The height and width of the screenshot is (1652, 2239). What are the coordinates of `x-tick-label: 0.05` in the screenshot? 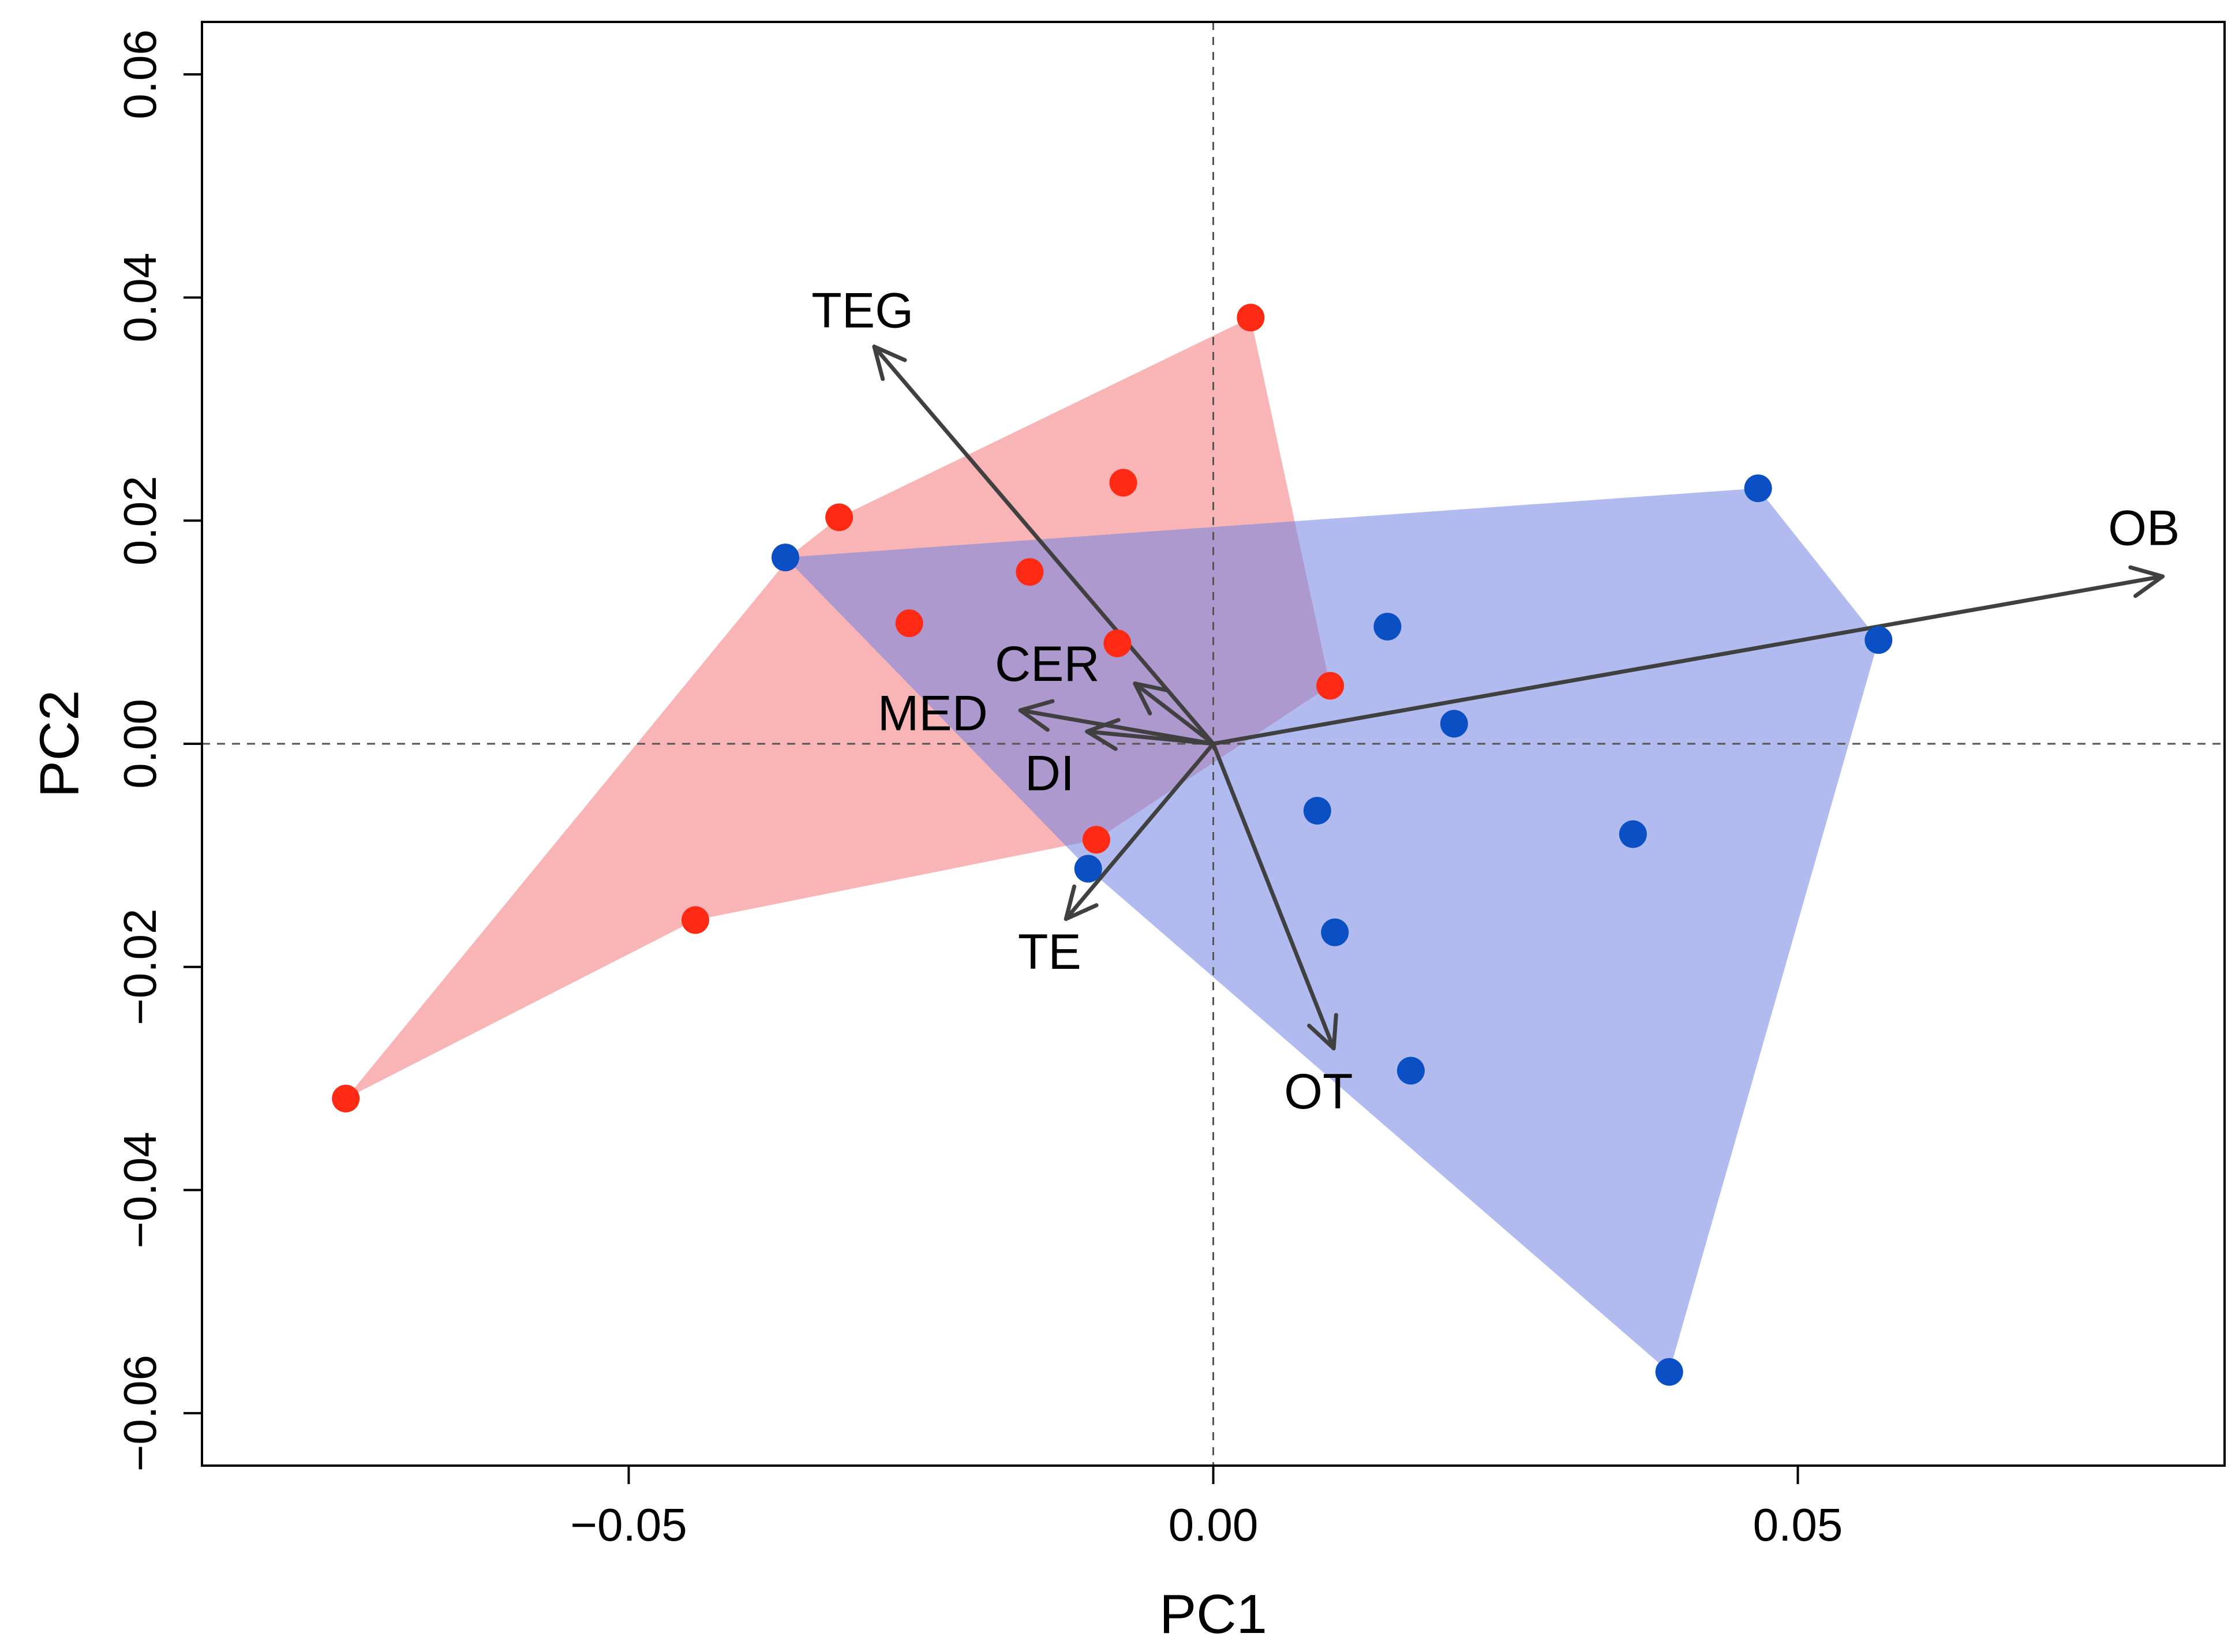 It's located at (1798, 1525).